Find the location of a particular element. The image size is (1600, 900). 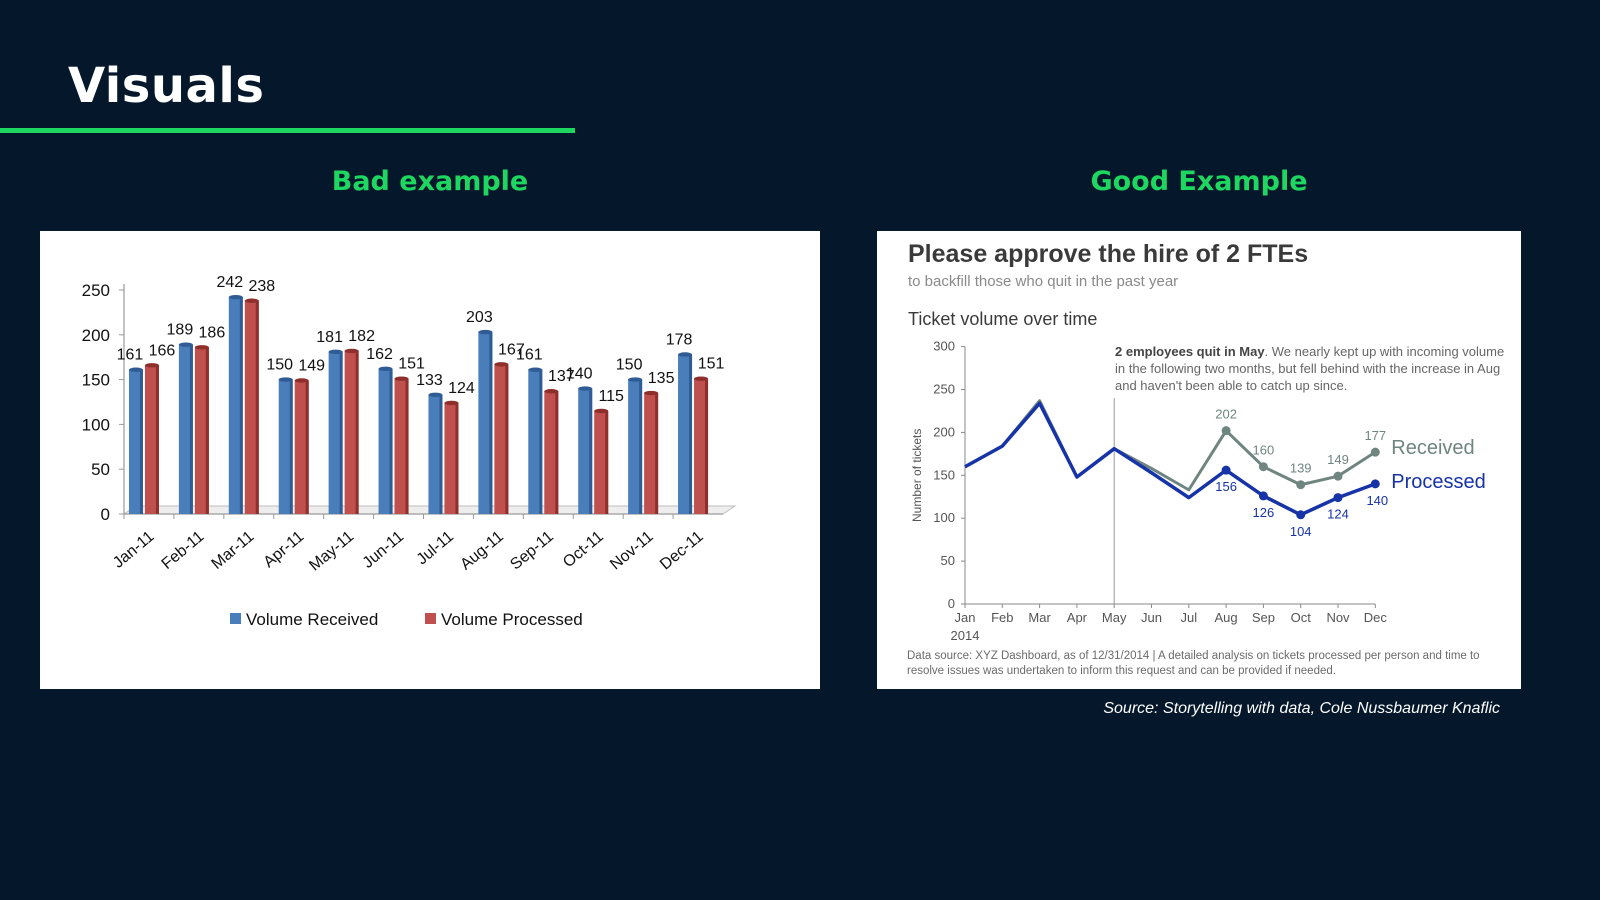

legend-label: Volume Processed is located at coordinates (512, 619).